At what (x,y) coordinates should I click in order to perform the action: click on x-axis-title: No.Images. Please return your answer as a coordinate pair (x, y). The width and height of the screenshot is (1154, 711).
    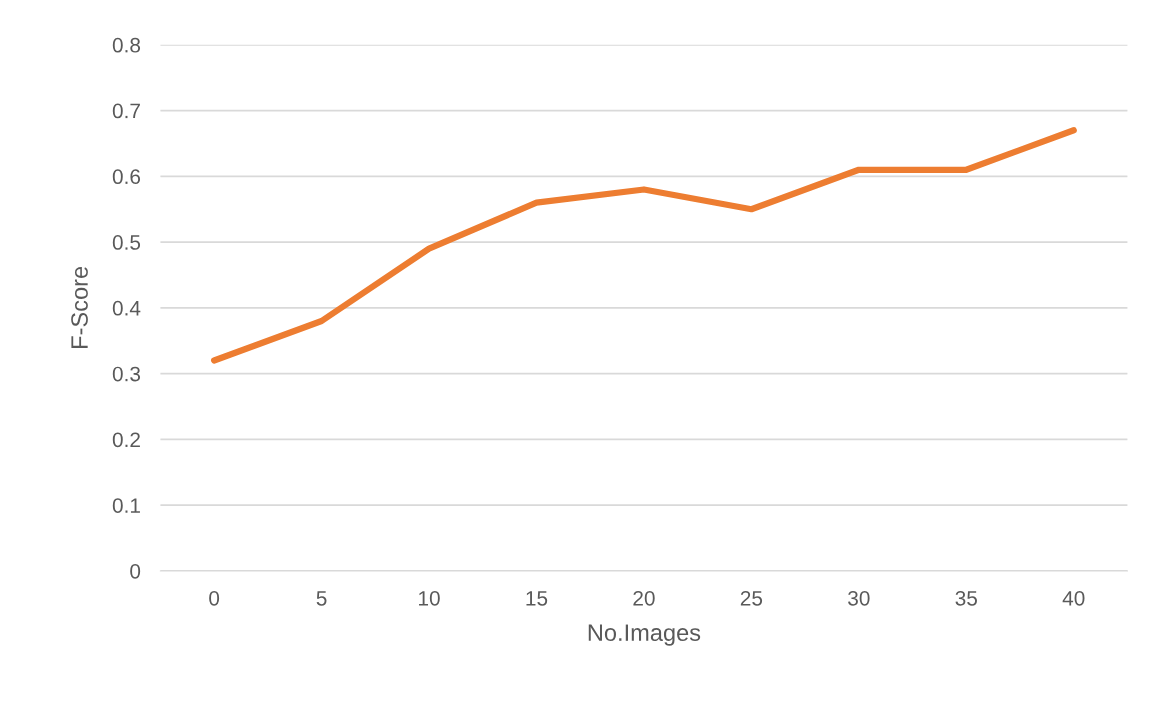
    Looking at the image, I should click on (644, 635).